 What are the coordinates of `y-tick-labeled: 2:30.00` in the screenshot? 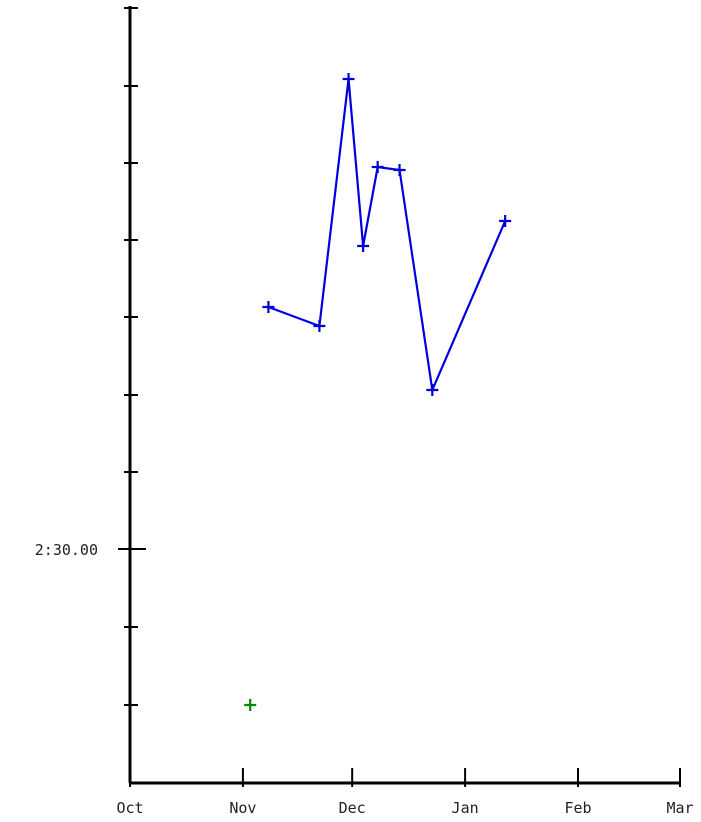 It's located at (90, 550).